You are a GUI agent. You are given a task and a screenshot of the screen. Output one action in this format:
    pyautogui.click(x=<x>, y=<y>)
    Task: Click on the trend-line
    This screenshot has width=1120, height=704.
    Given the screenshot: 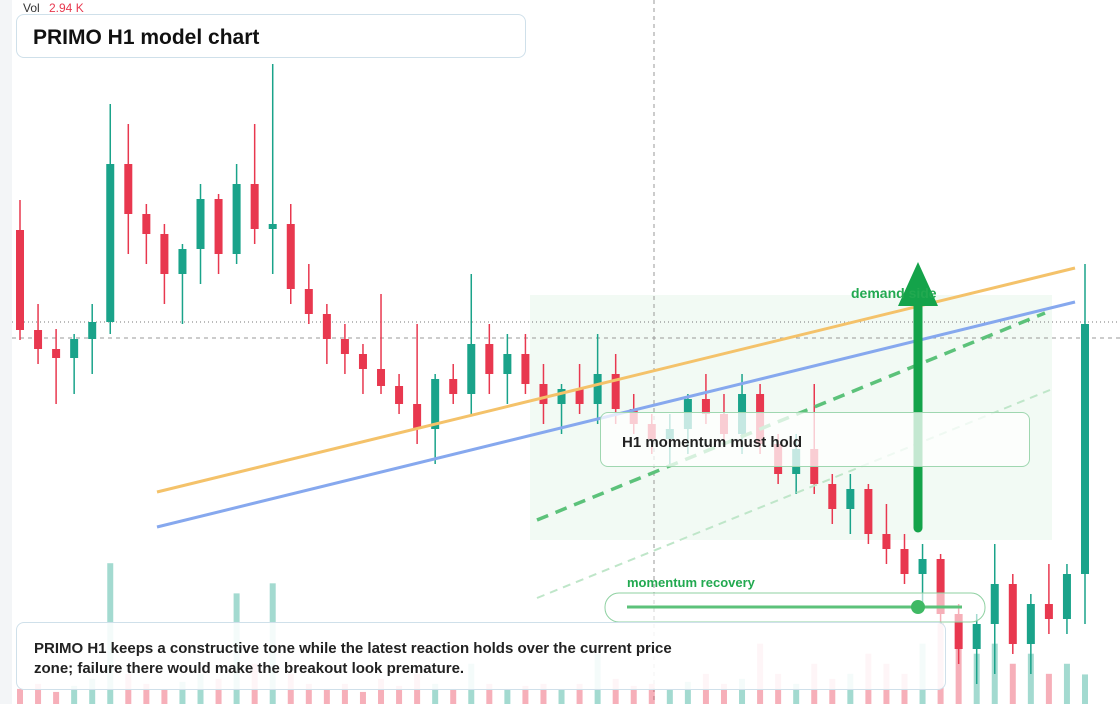 What is the action you would take?
    pyautogui.click(x=791, y=416)
    